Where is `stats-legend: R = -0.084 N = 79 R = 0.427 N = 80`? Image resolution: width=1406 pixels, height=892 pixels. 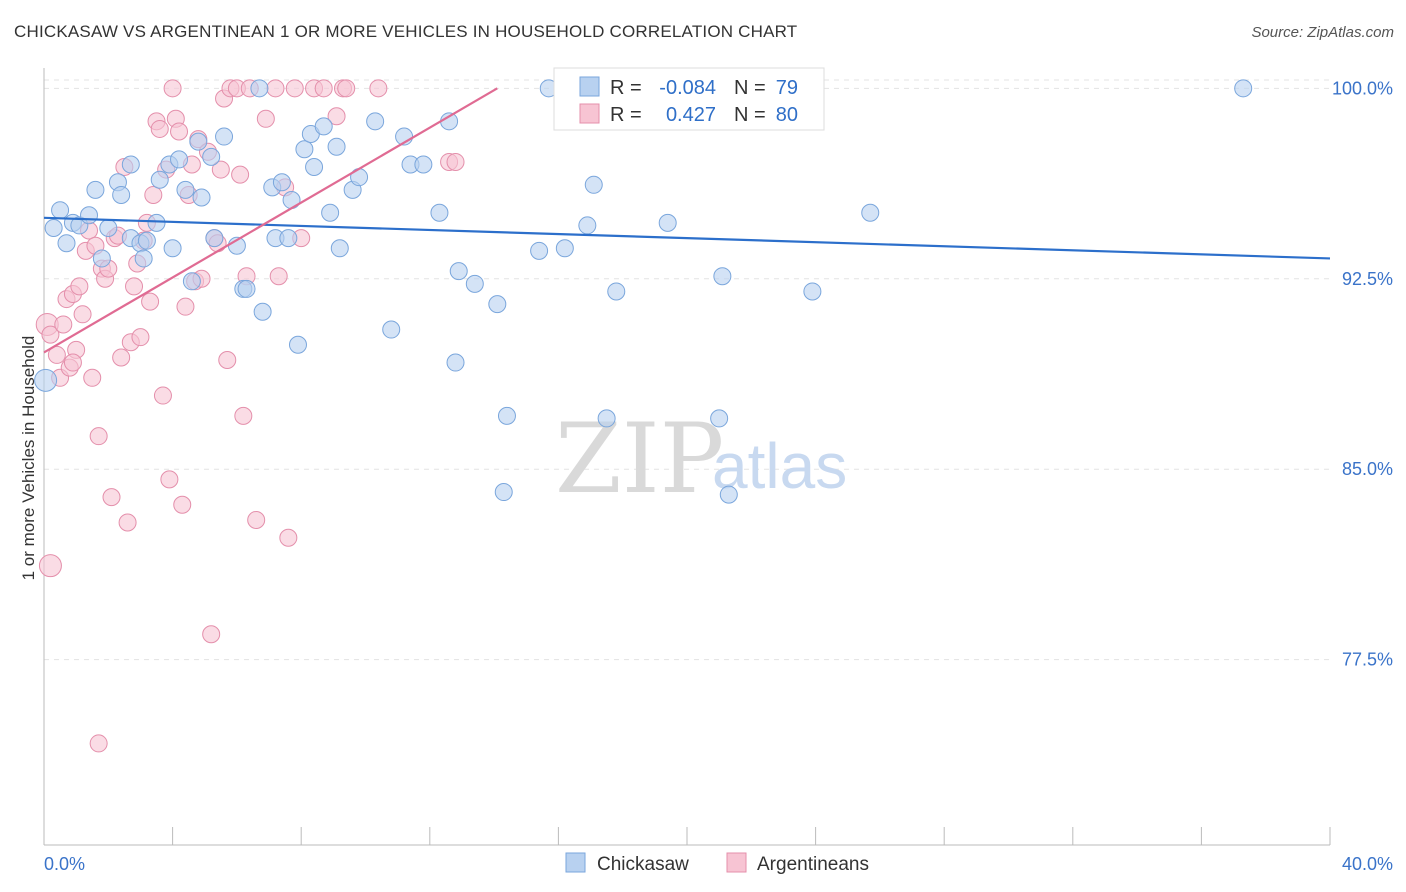
stats-legend: R = -0.084 N = 79 R = 0.427 N = 80 is located at coordinates (689, 99).